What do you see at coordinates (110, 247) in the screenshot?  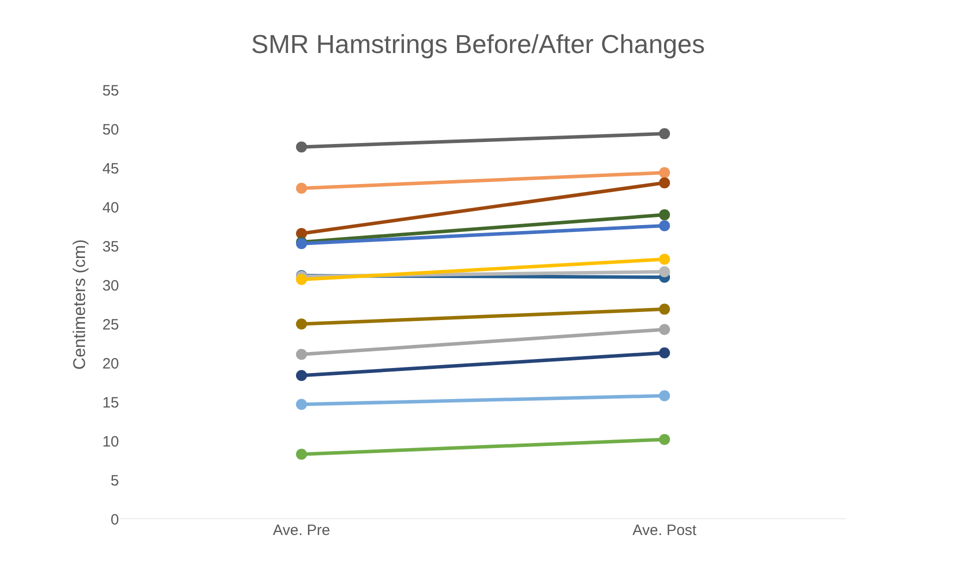 I see `y-tick-label: 35` at bounding box center [110, 247].